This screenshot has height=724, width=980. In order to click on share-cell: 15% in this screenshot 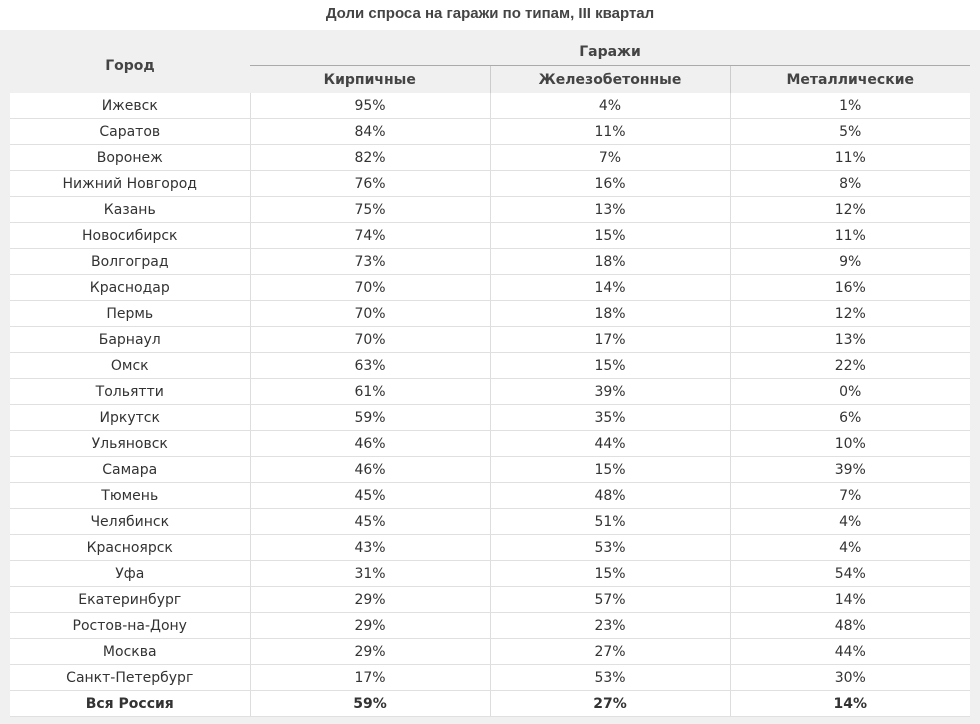, I will do `click(609, 235)`.